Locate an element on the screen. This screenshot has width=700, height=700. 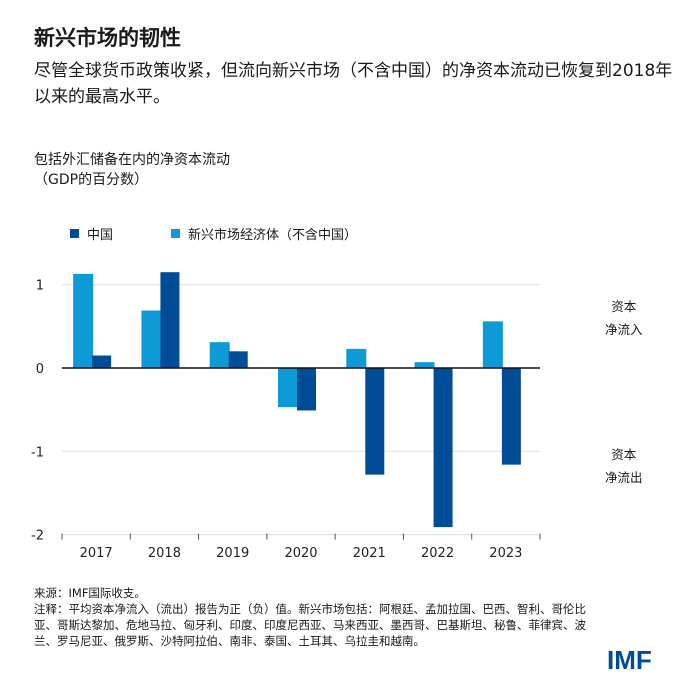
x-tick-label: 2019 is located at coordinates (232, 553).